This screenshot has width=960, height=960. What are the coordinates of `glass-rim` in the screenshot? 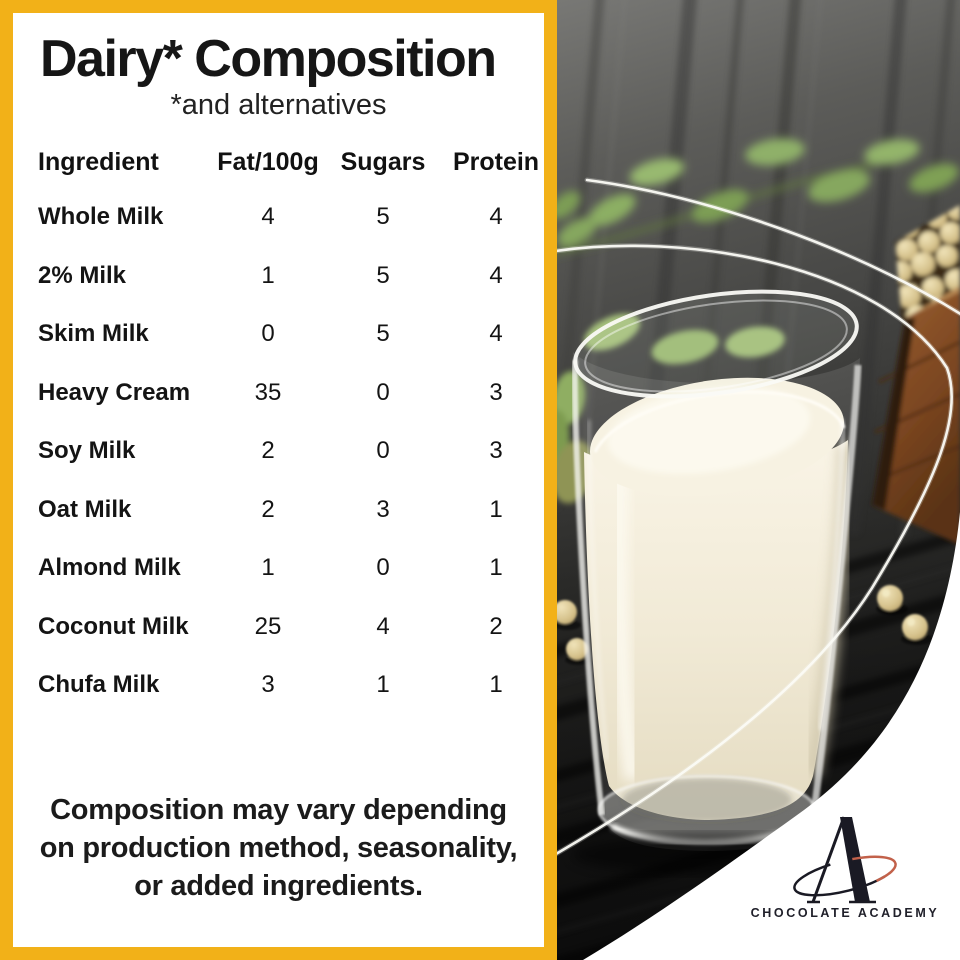 It's located at (716, 344).